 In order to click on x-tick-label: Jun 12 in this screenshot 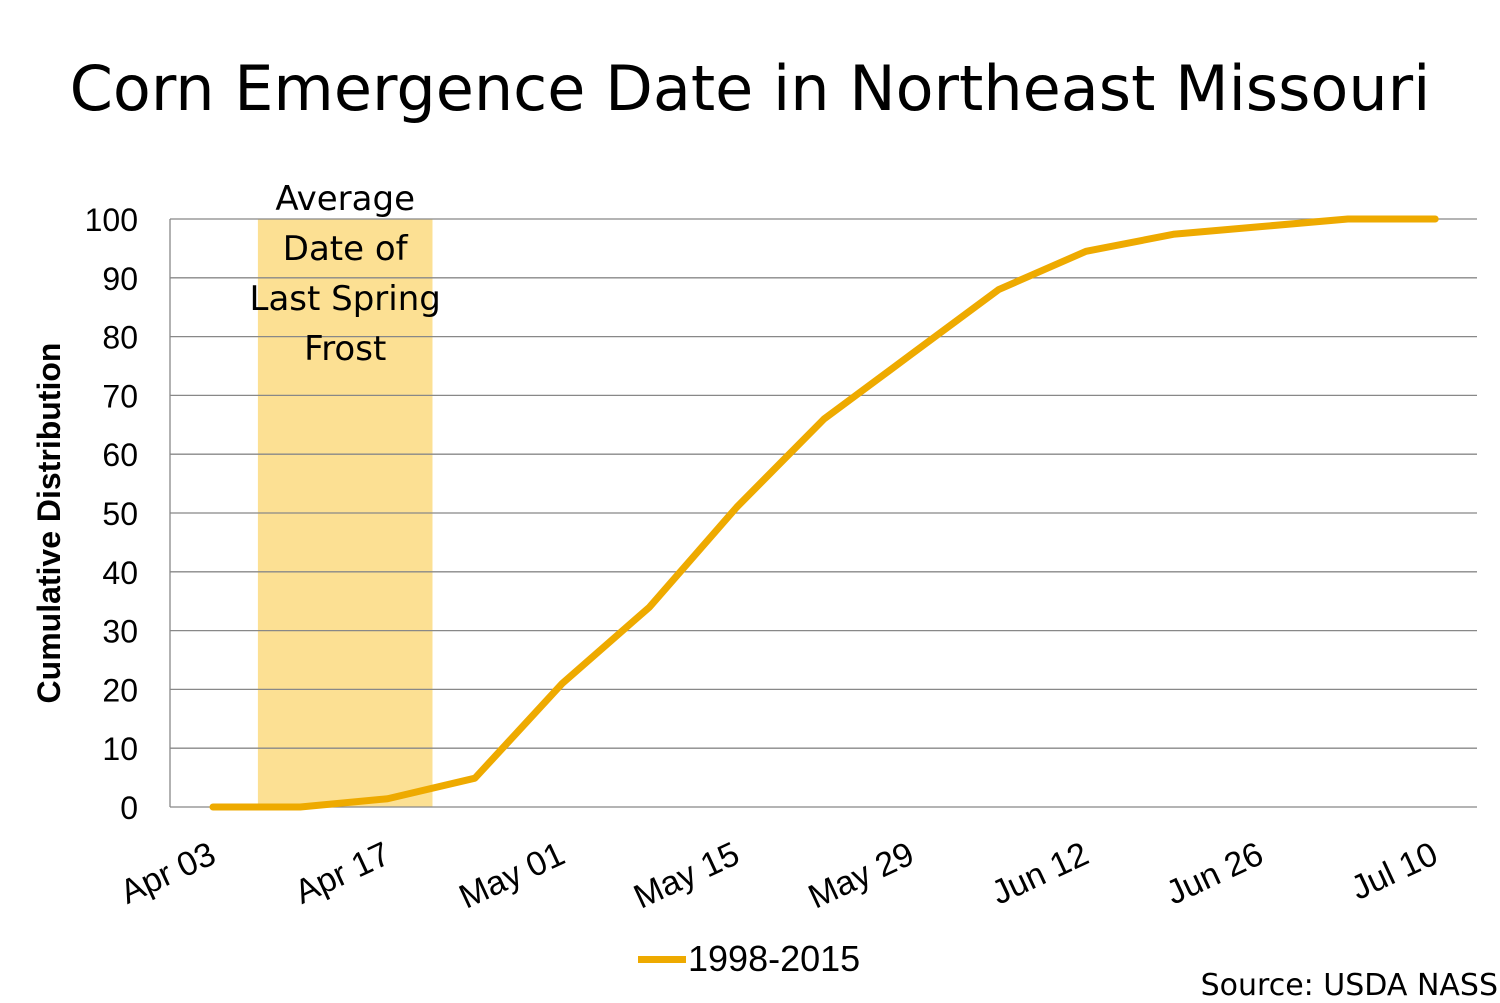, I will do `click(1040, 874)`.